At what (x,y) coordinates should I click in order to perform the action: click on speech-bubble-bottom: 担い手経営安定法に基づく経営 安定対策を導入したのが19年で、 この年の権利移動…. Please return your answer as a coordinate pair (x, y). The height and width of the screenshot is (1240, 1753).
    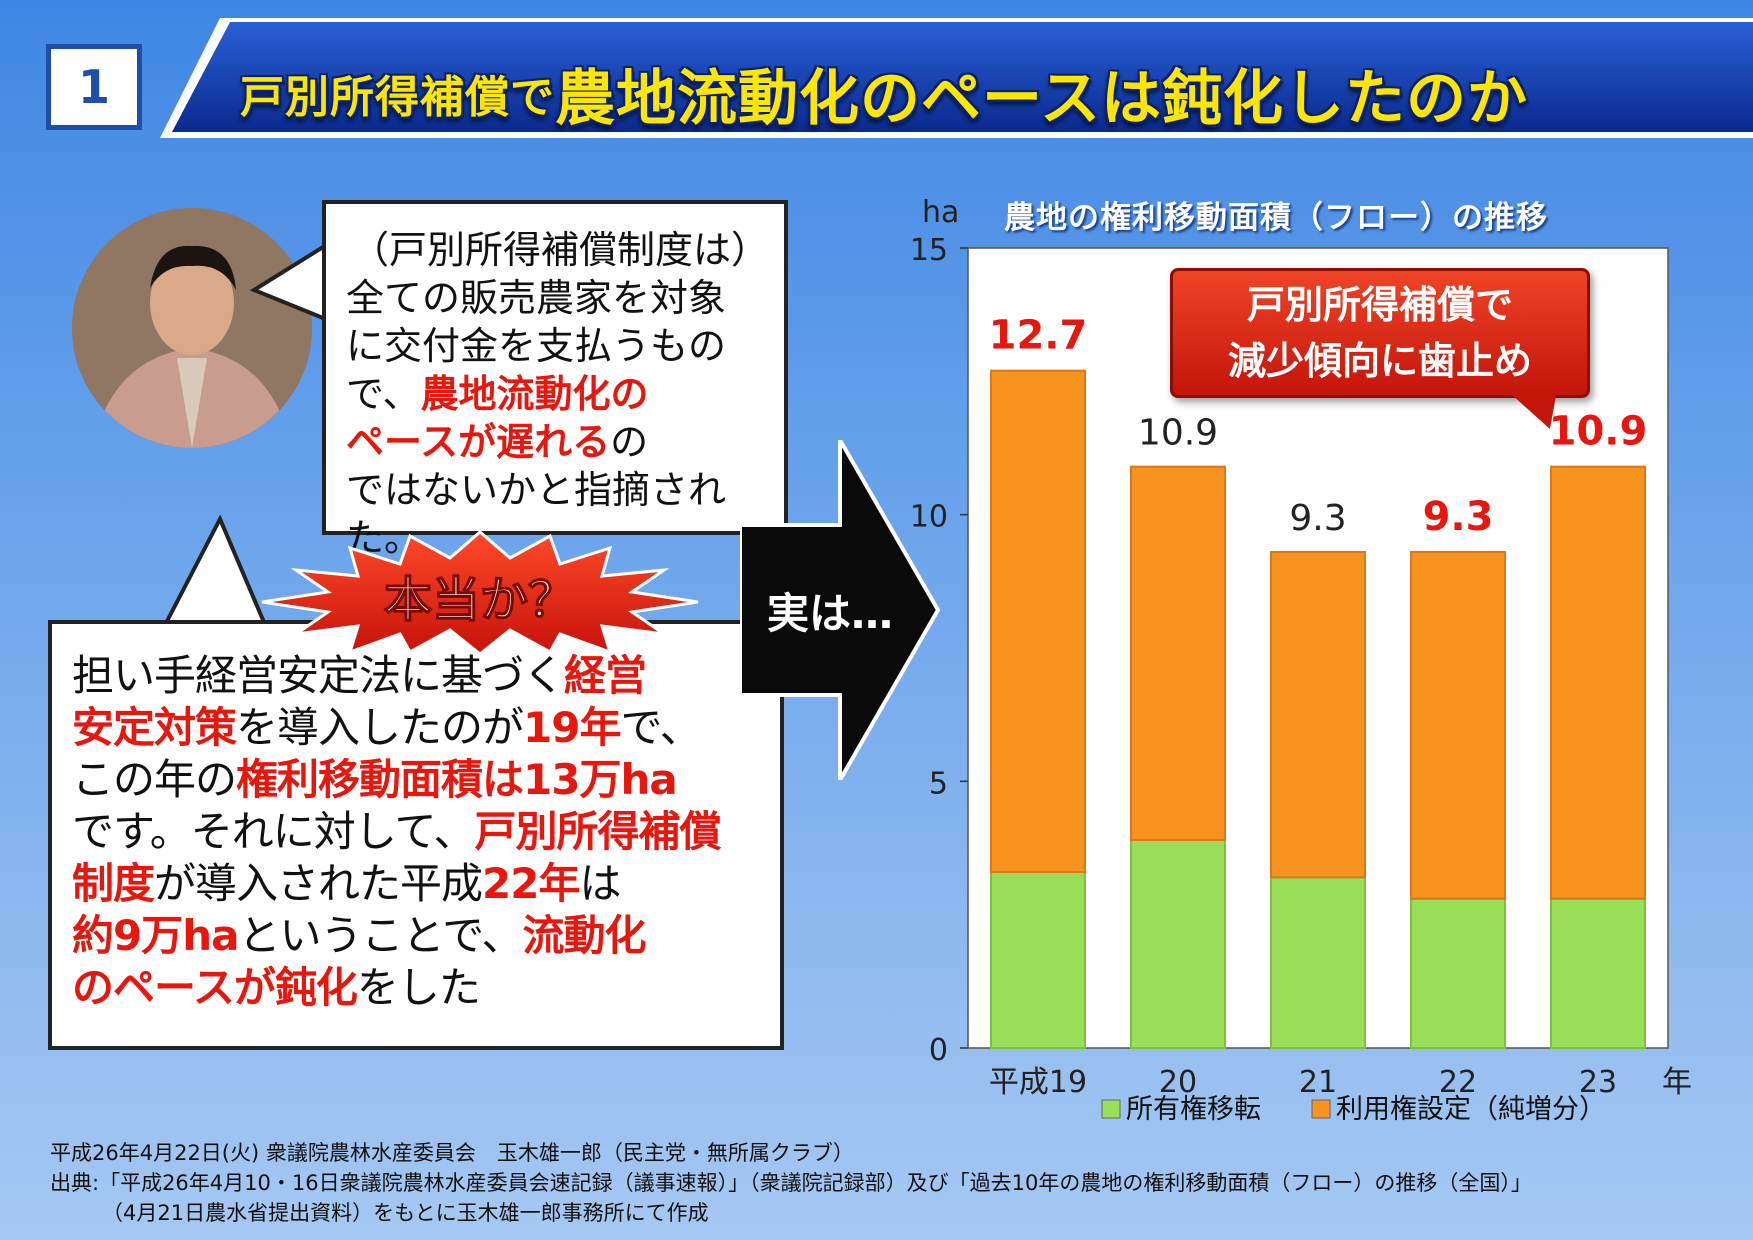
    Looking at the image, I should click on (416, 835).